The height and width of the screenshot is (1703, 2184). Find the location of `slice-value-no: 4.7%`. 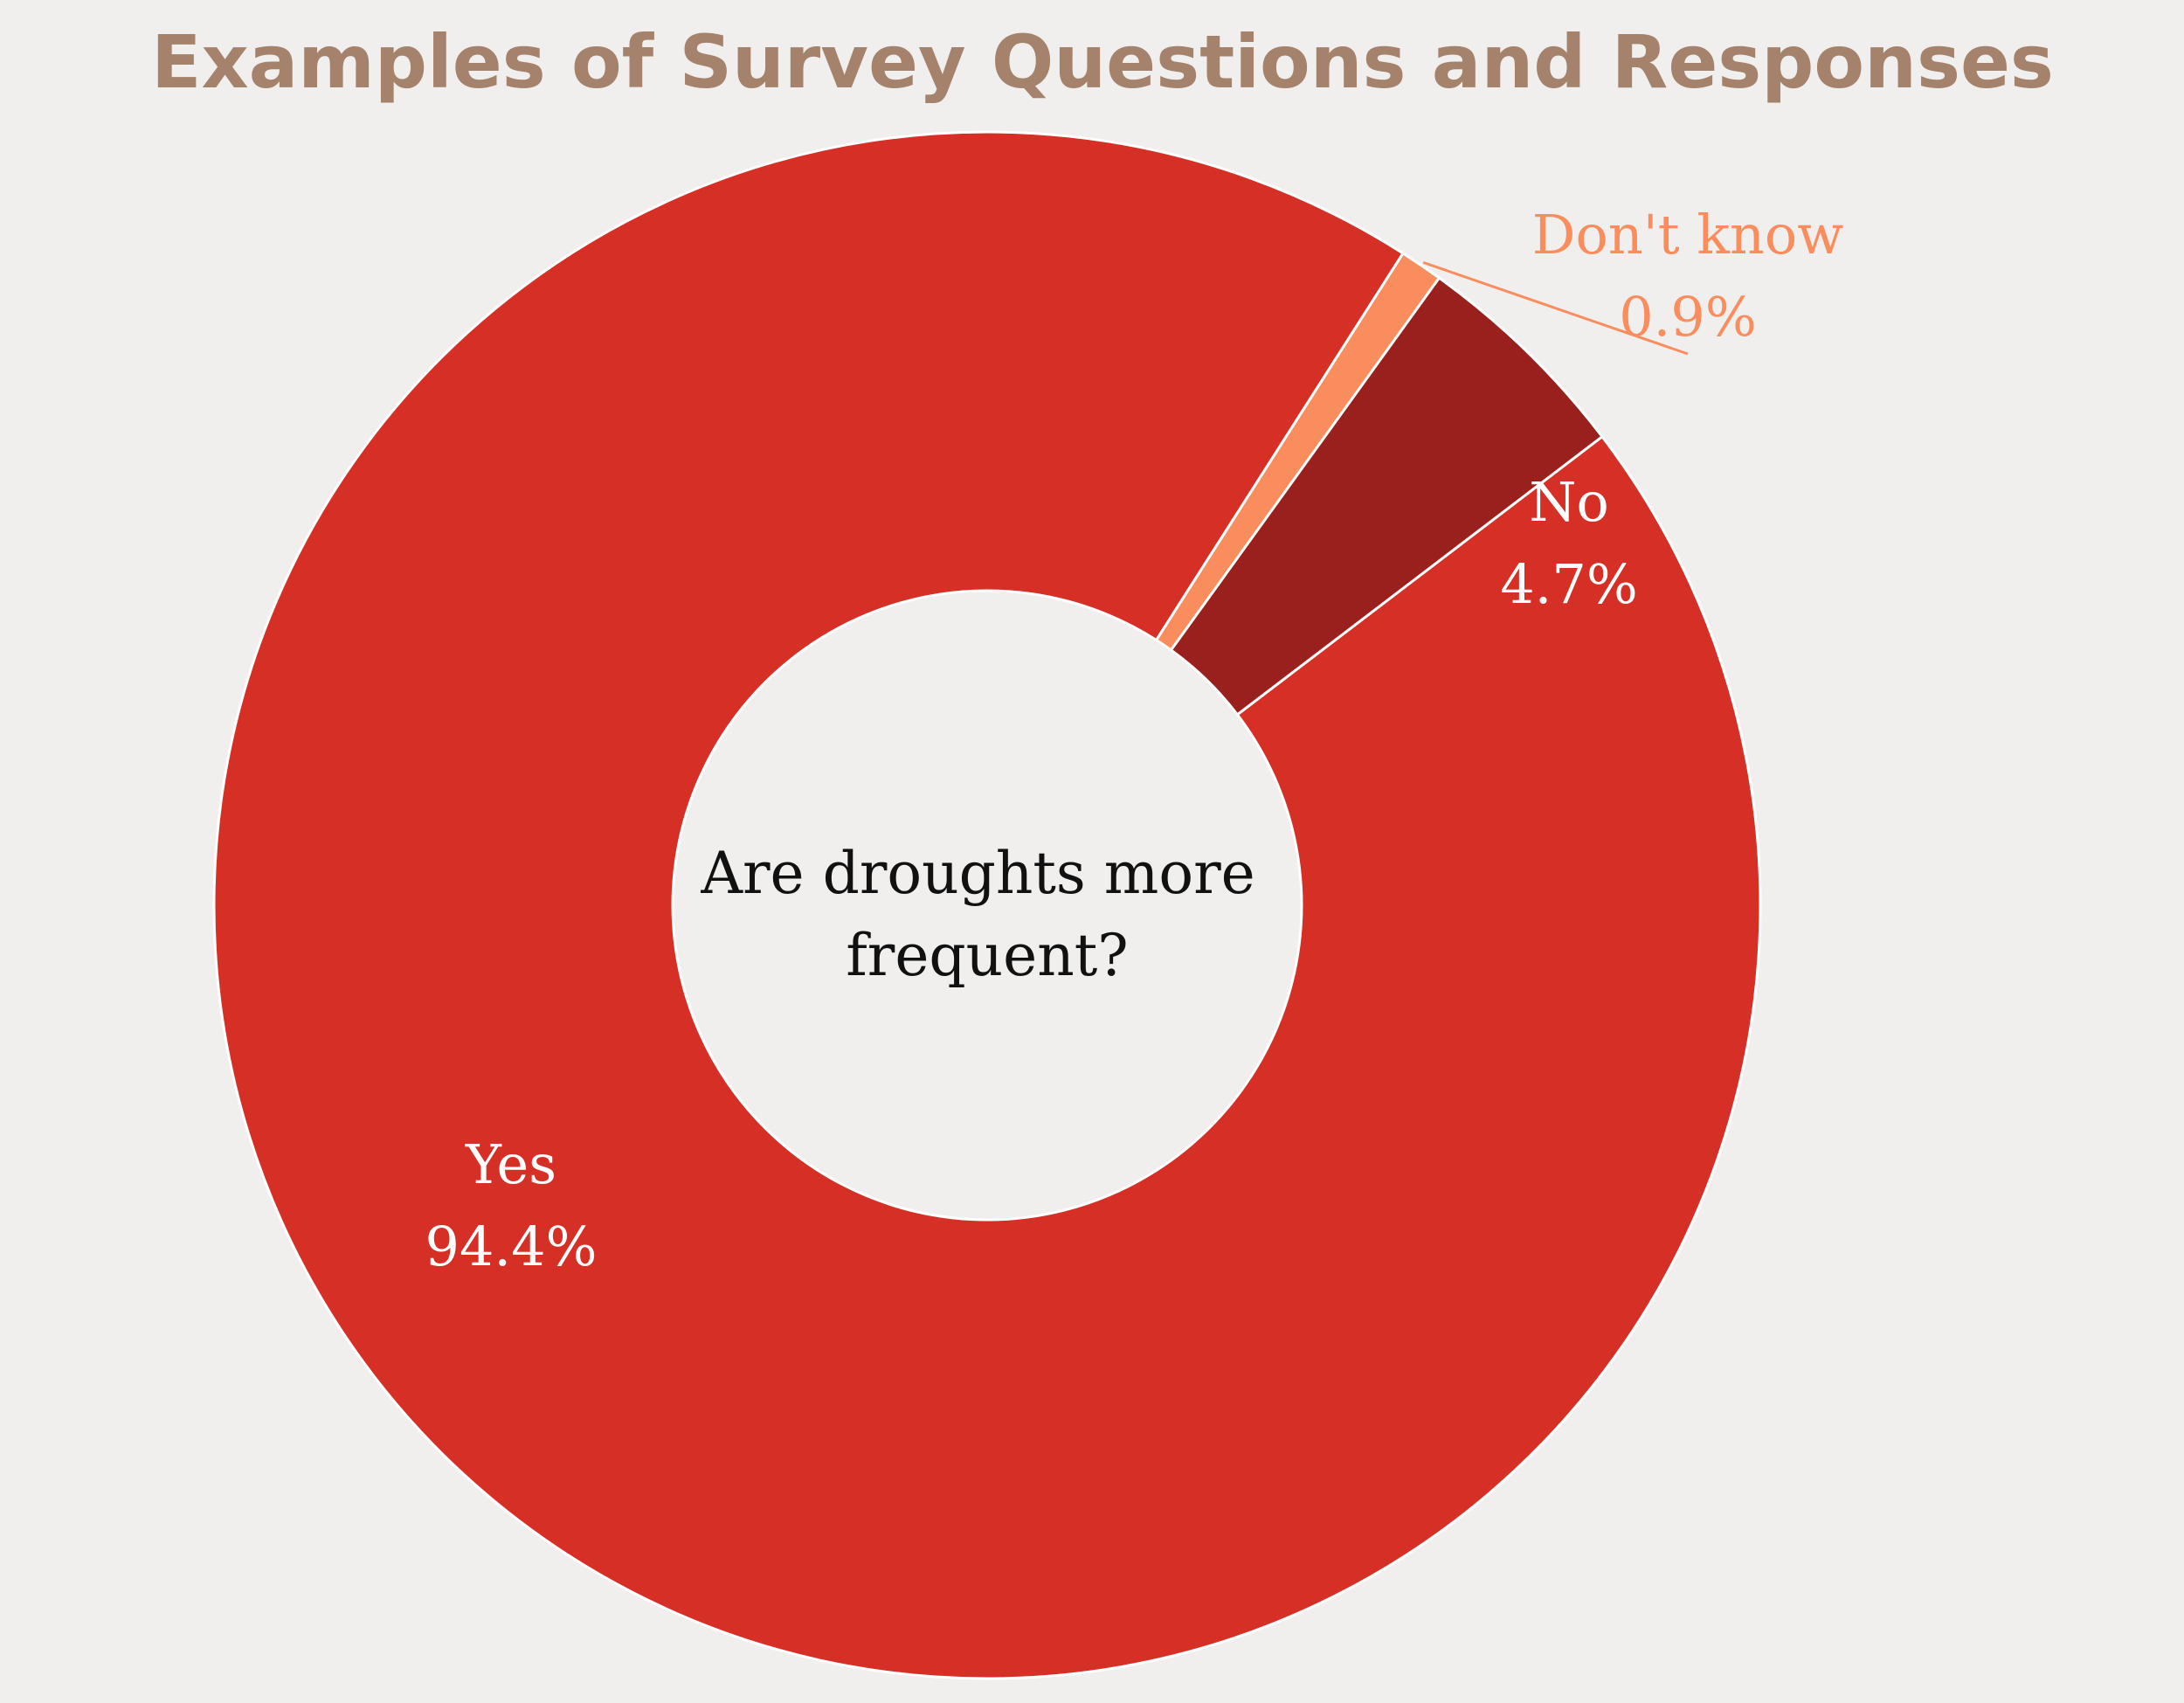

slice-value-no: 4.7% is located at coordinates (1569, 584).